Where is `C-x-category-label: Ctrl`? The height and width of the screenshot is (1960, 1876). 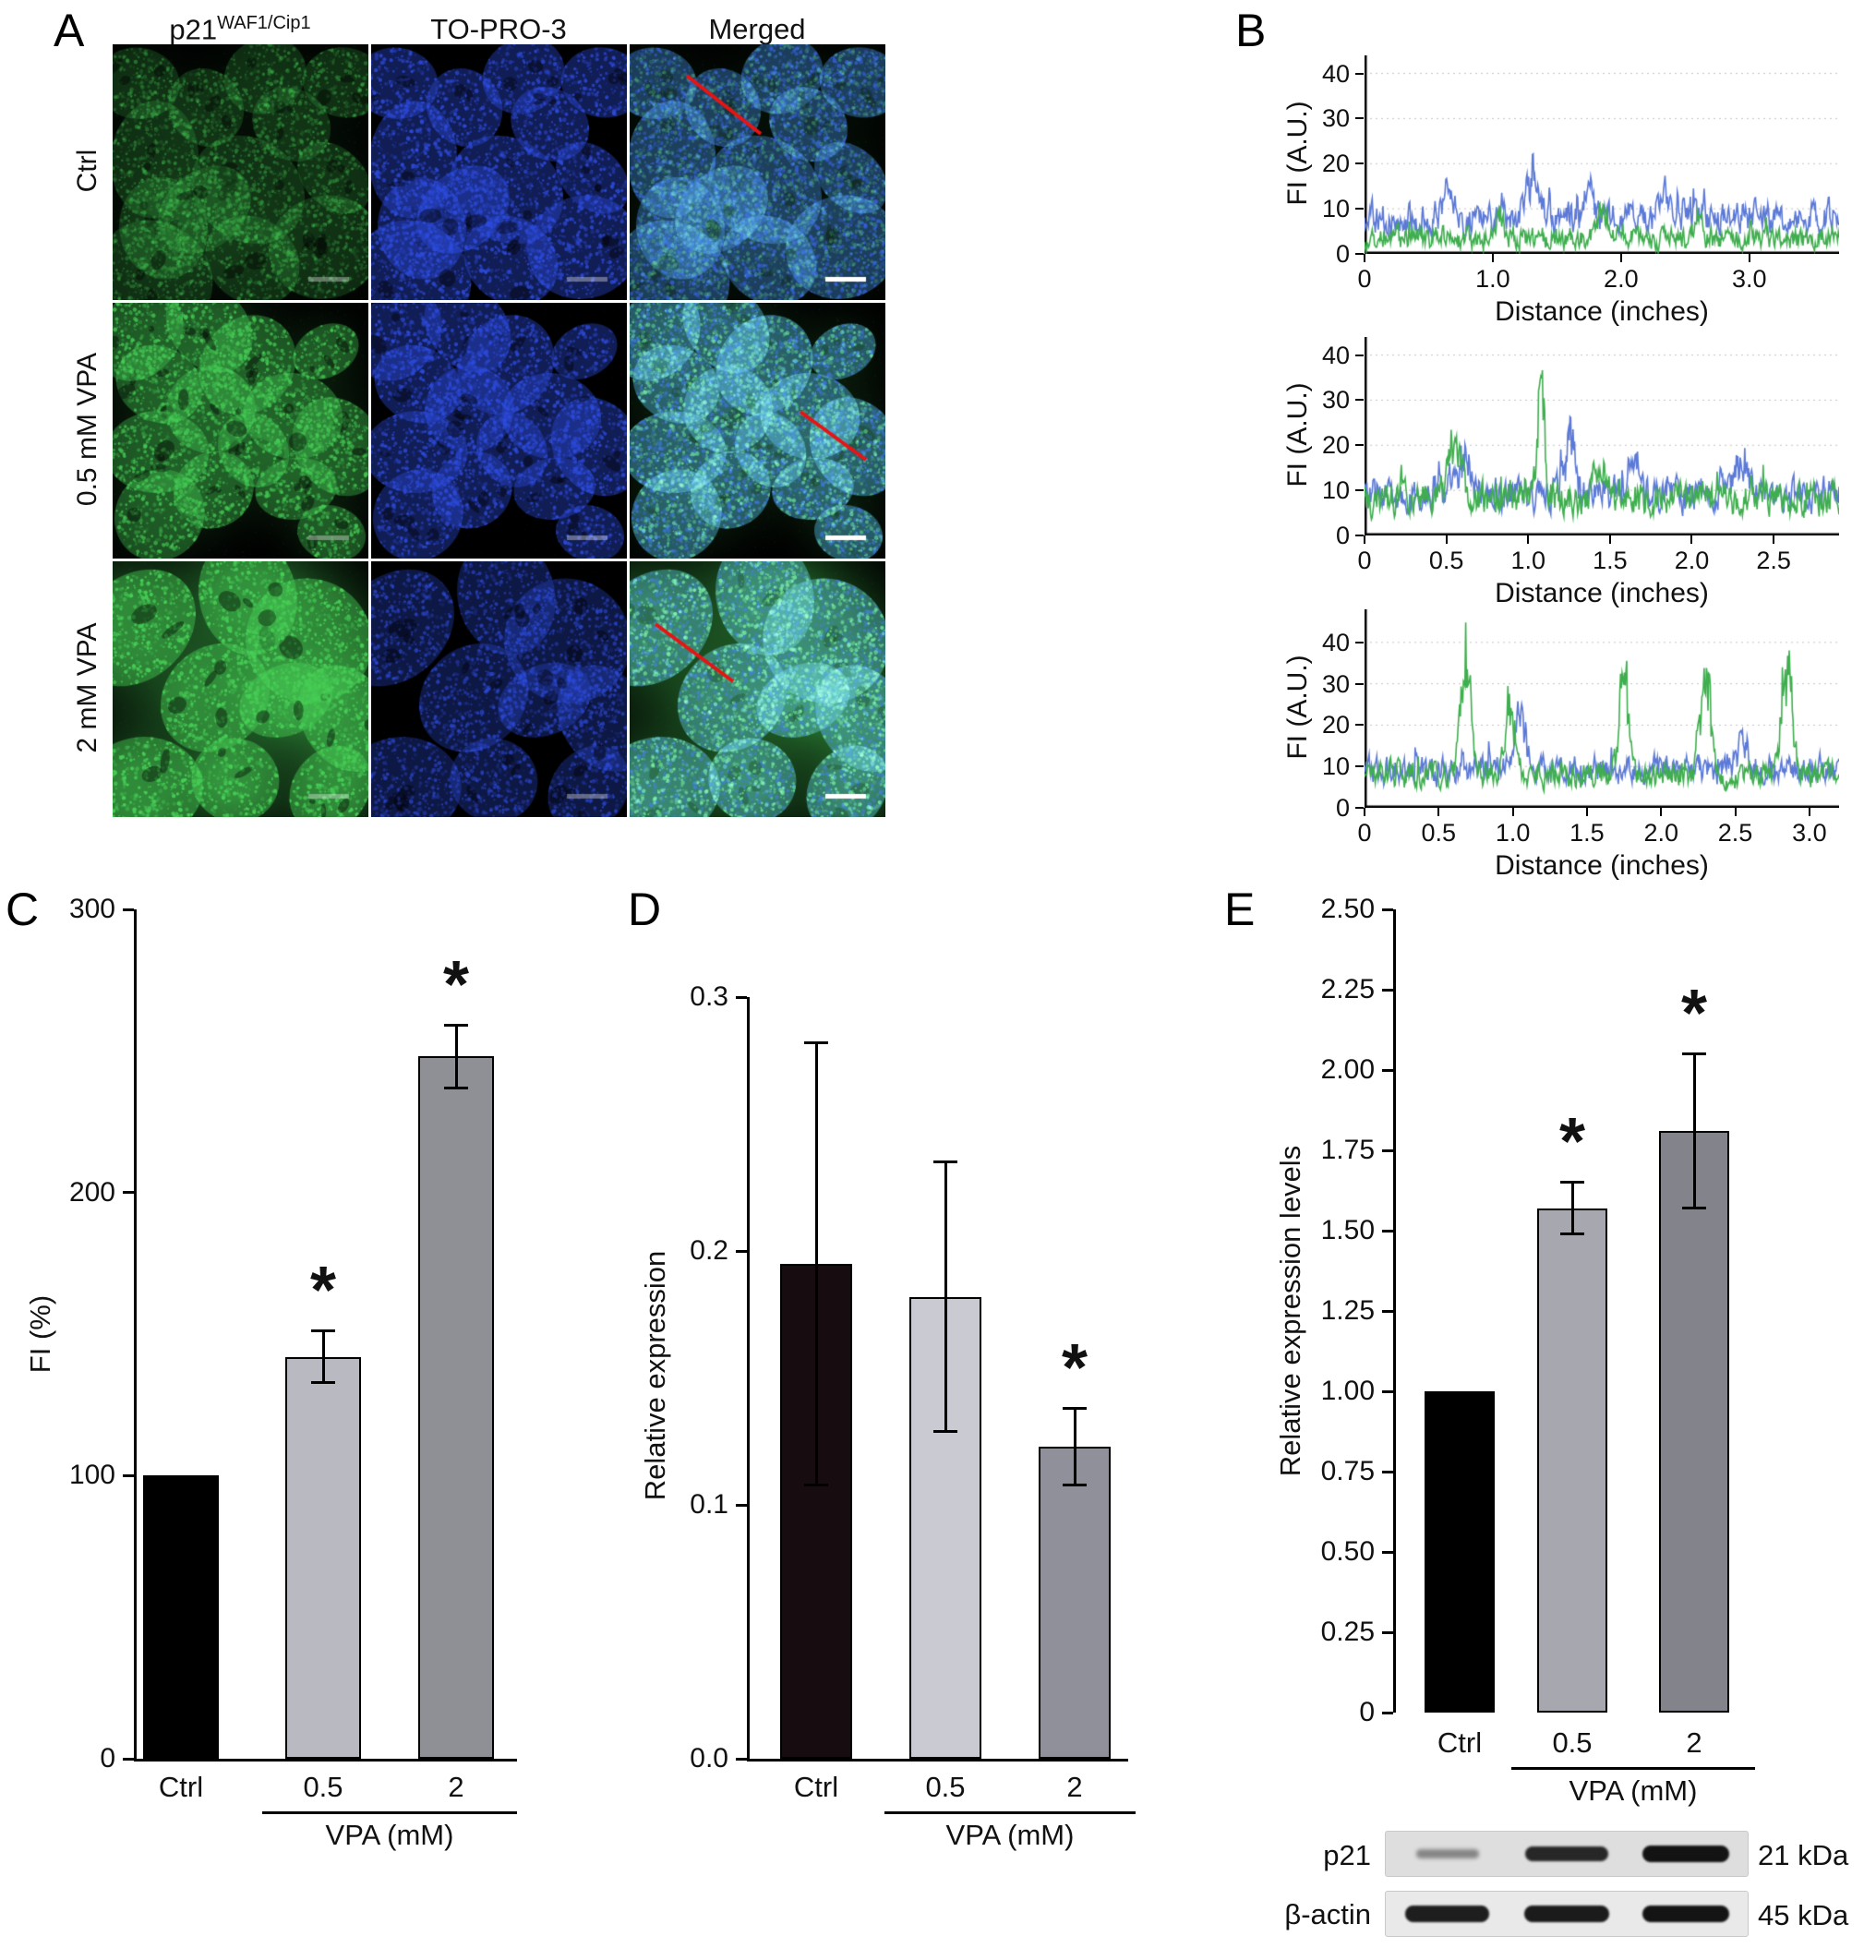 C-x-category-label: Ctrl is located at coordinates (181, 1787).